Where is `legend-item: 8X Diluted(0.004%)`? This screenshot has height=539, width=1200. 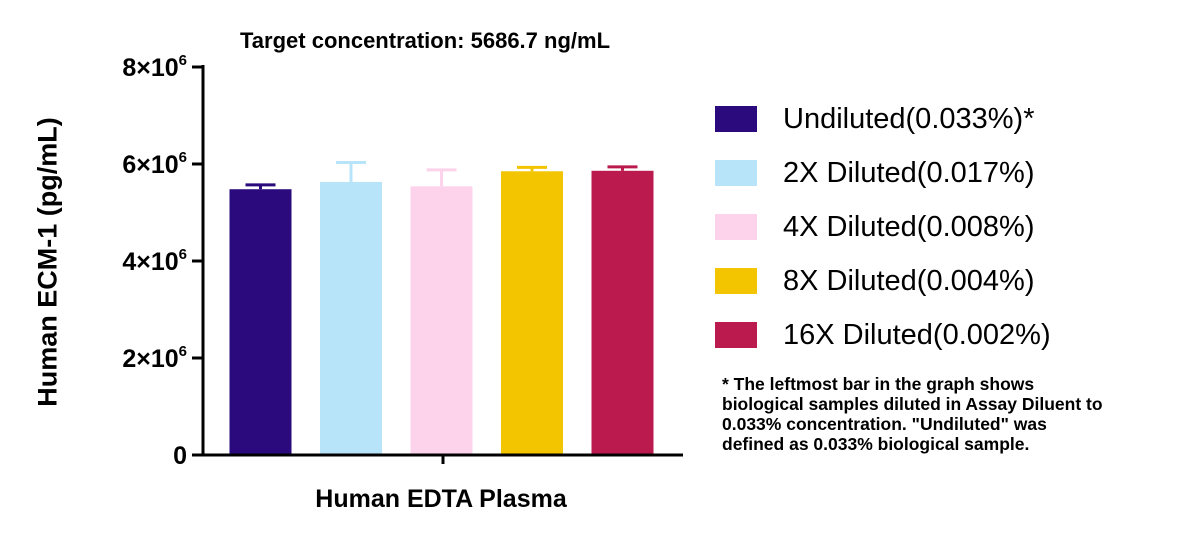 legend-item: 8X Diluted(0.004%) is located at coordinates (883, 281).